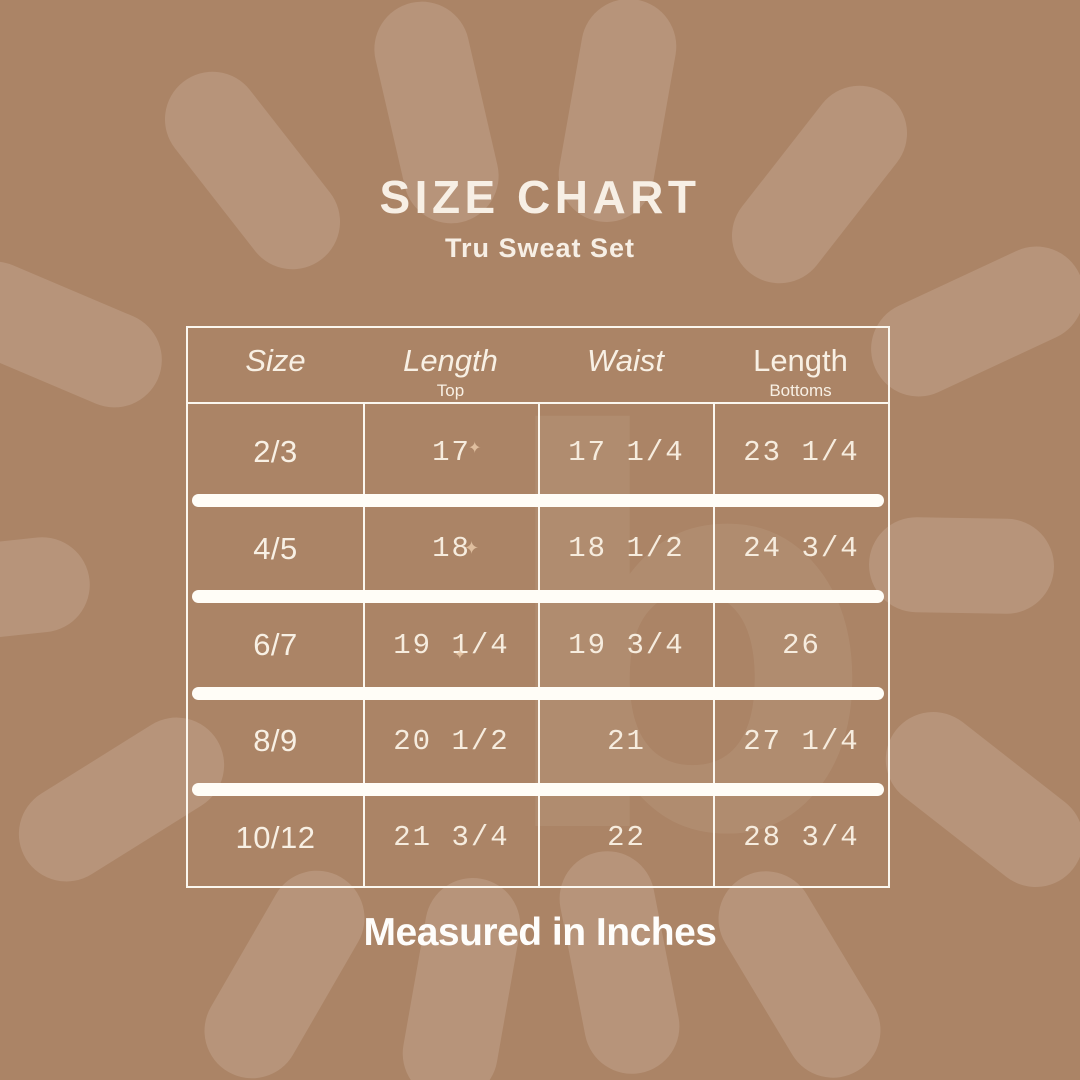  Describe the element at coordinates (800, 645) in the screenshot. I see `cell-length-bottoms: 26` at that location.